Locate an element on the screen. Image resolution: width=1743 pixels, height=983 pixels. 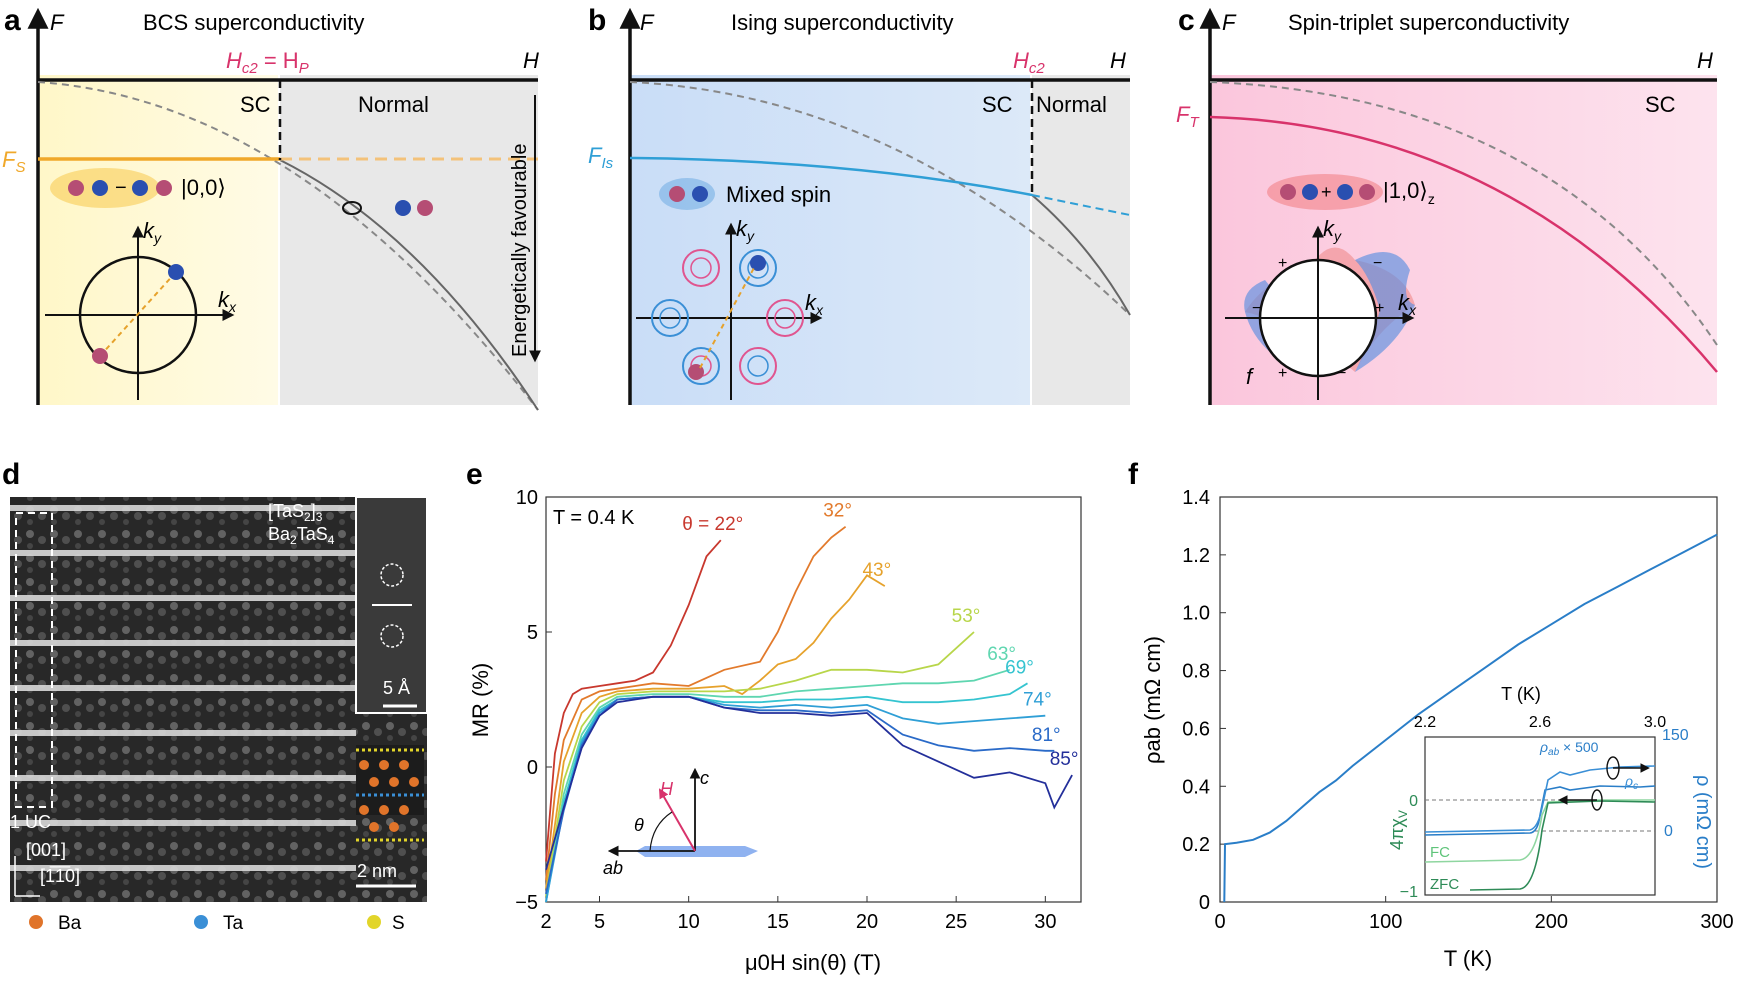
h-axis-label-c: H is located at coordinates (1705, 60).